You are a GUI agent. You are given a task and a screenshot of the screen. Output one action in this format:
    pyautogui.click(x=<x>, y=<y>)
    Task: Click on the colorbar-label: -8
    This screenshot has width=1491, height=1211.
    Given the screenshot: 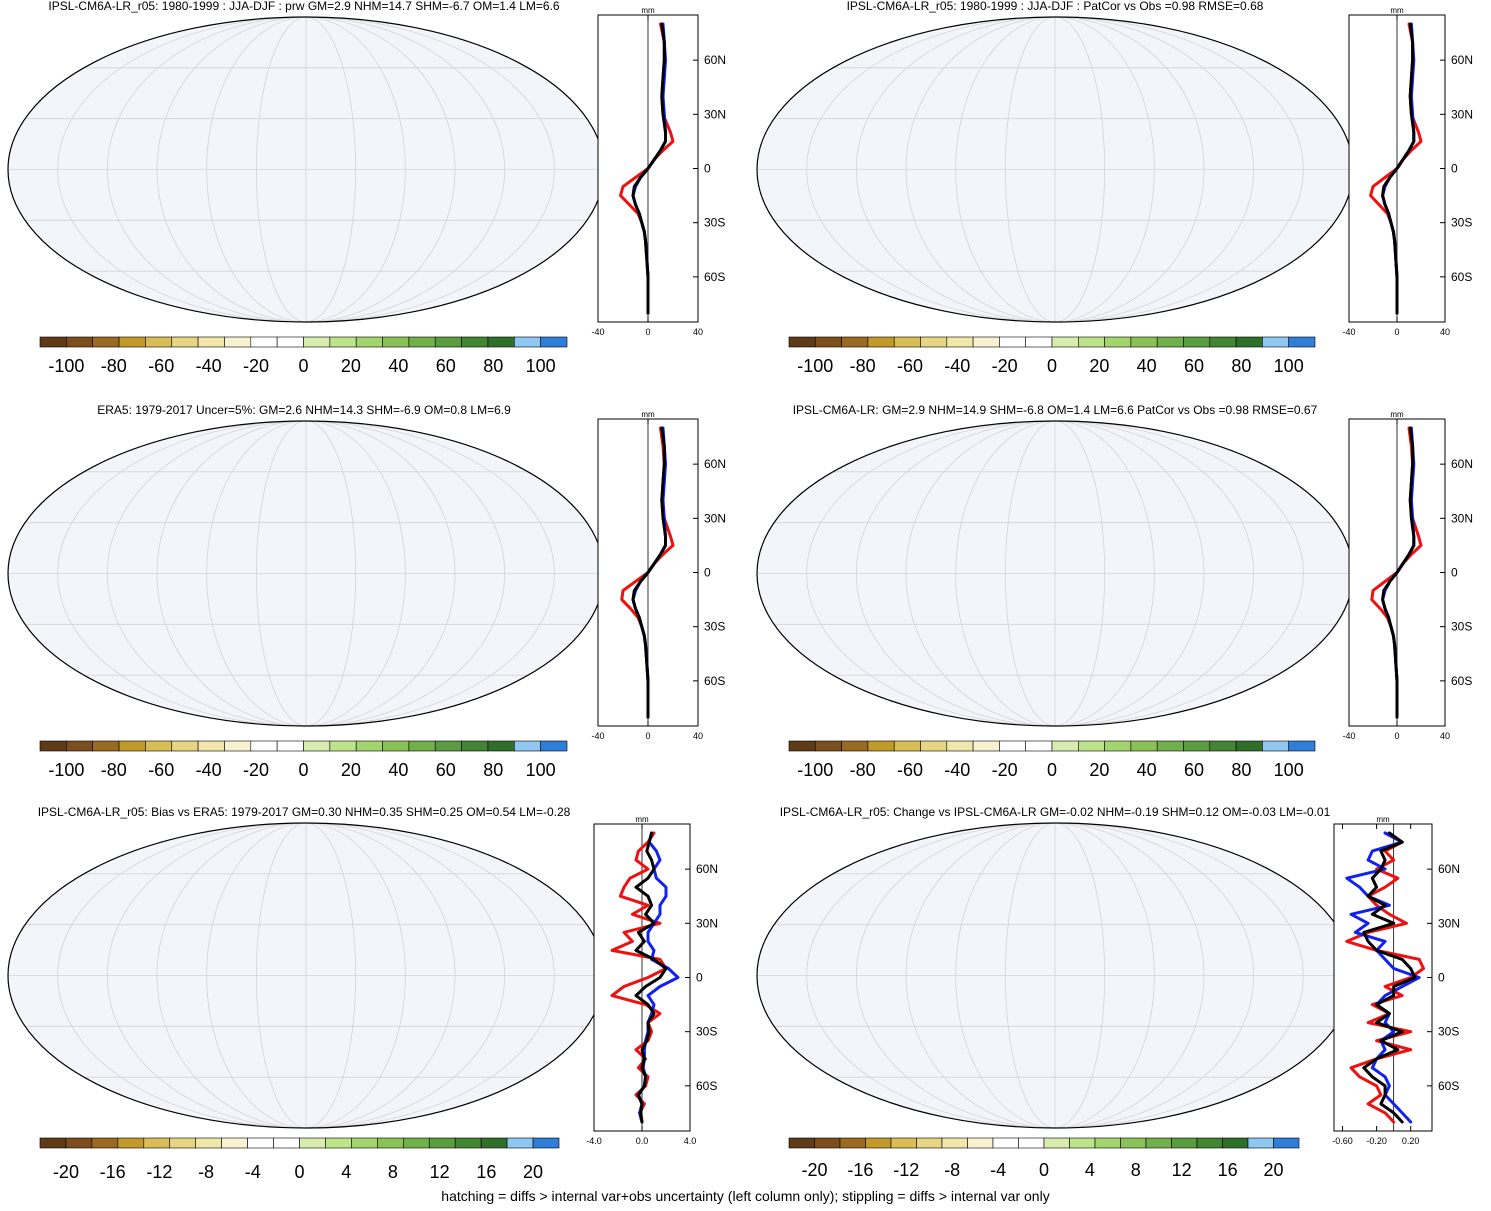 What is the action you would take?
    pyautogui.click(x=952, y=1170)
    